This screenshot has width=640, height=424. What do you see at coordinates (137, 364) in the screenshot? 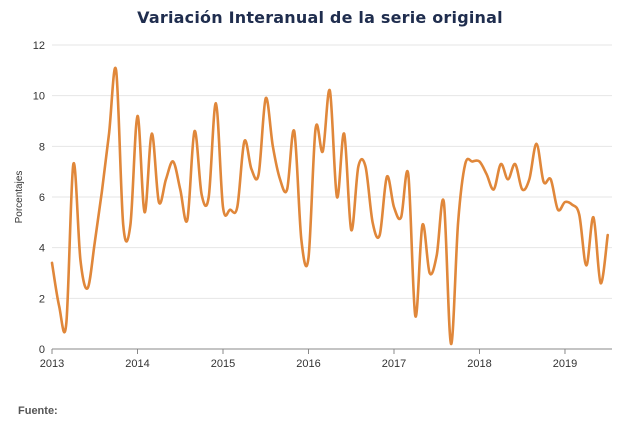
I see `x-tick-label: 2014` at bounding box center [137, 364].